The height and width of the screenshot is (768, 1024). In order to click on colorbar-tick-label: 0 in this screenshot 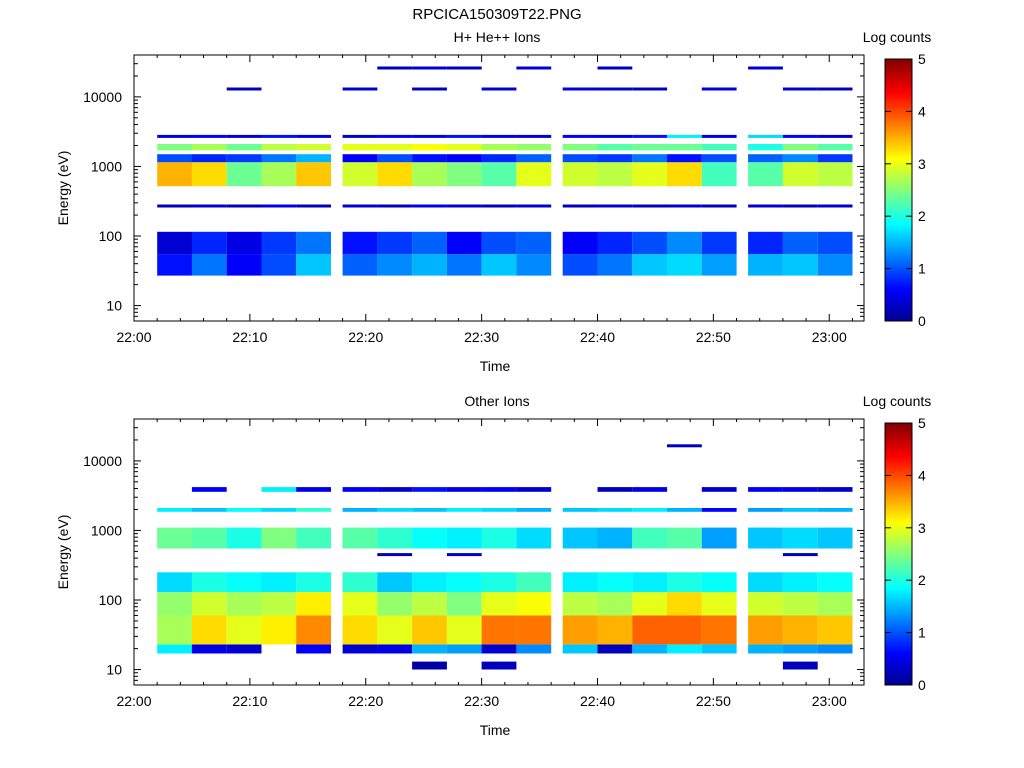, I will do `click(922, 321)`.